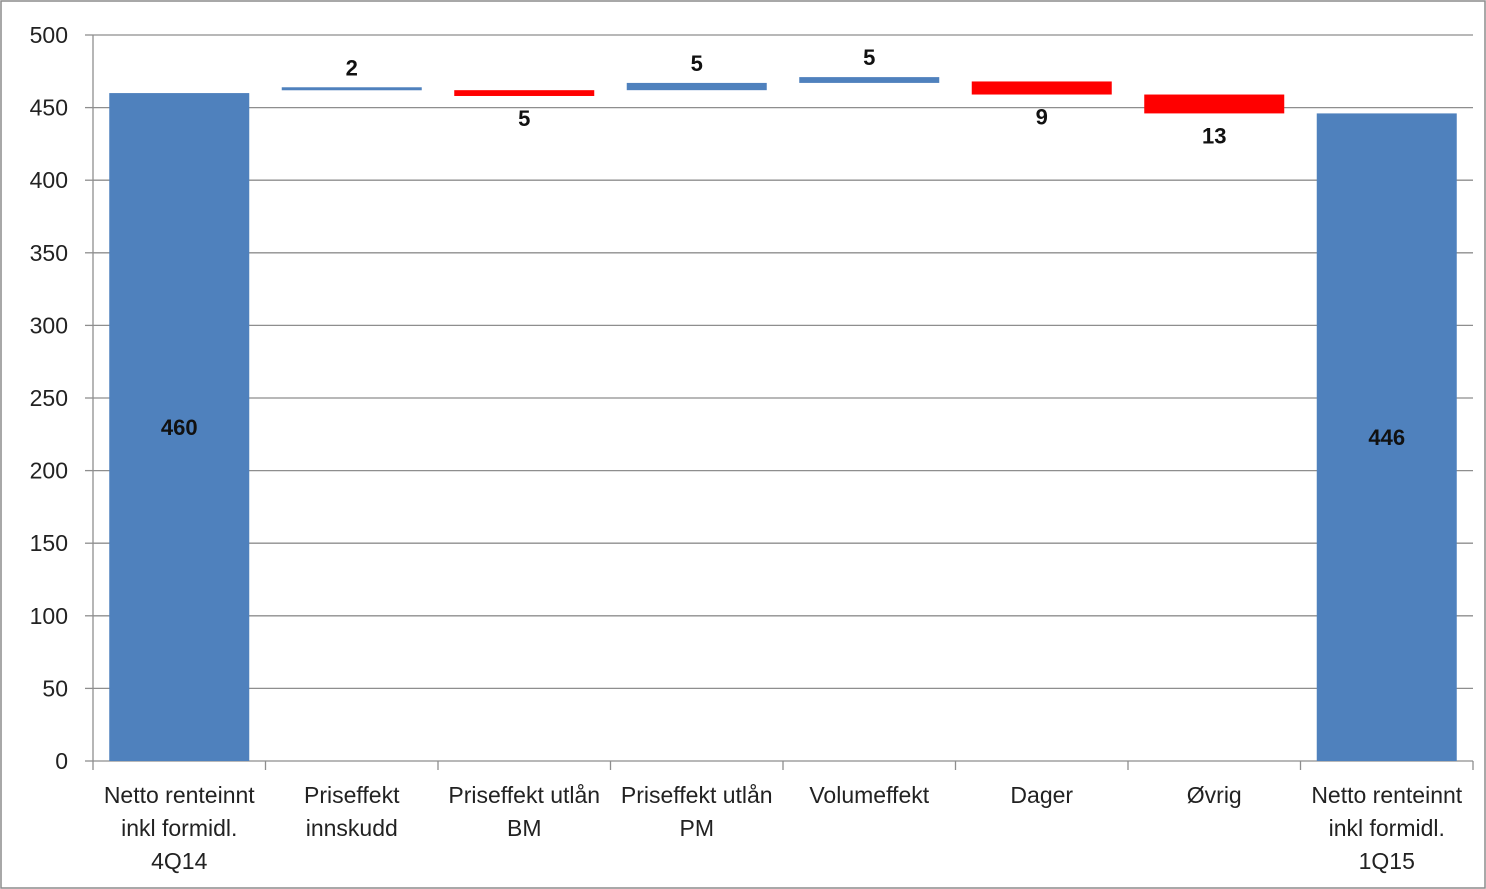 The height and width of the screenshot is (889, 1486). Describe the element at coordinates (1214, 795) in the screenshot. I see `x-category-label: Øvrig` at that location.